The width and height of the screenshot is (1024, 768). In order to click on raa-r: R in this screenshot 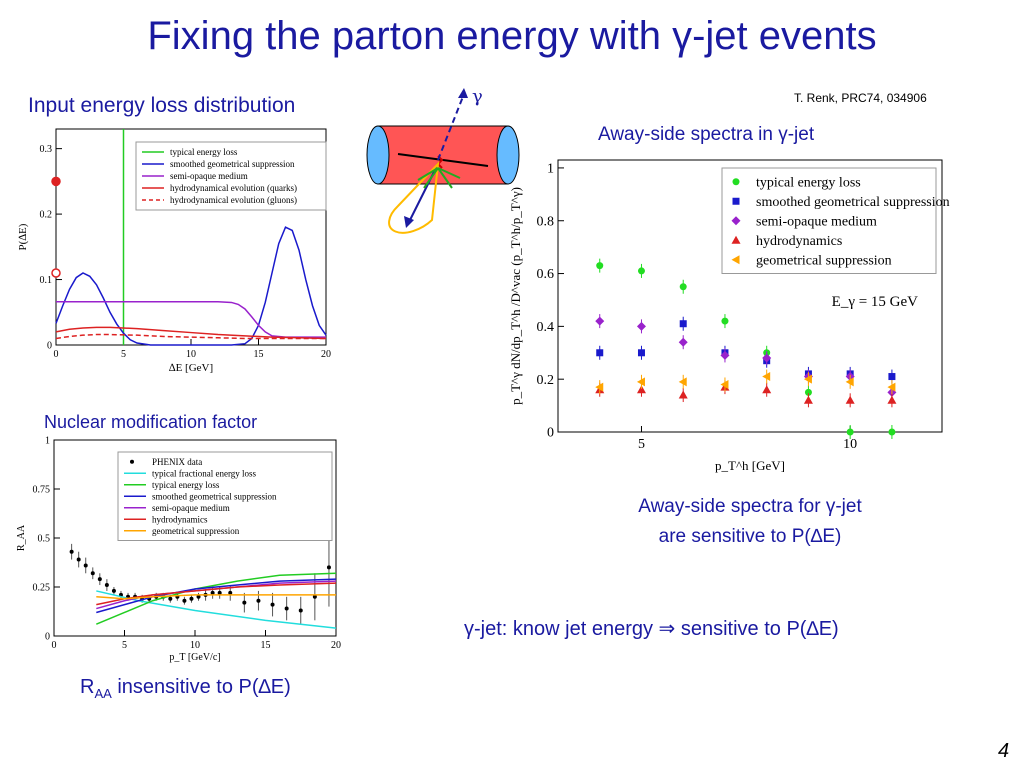, I will do `click(87, 687)`.